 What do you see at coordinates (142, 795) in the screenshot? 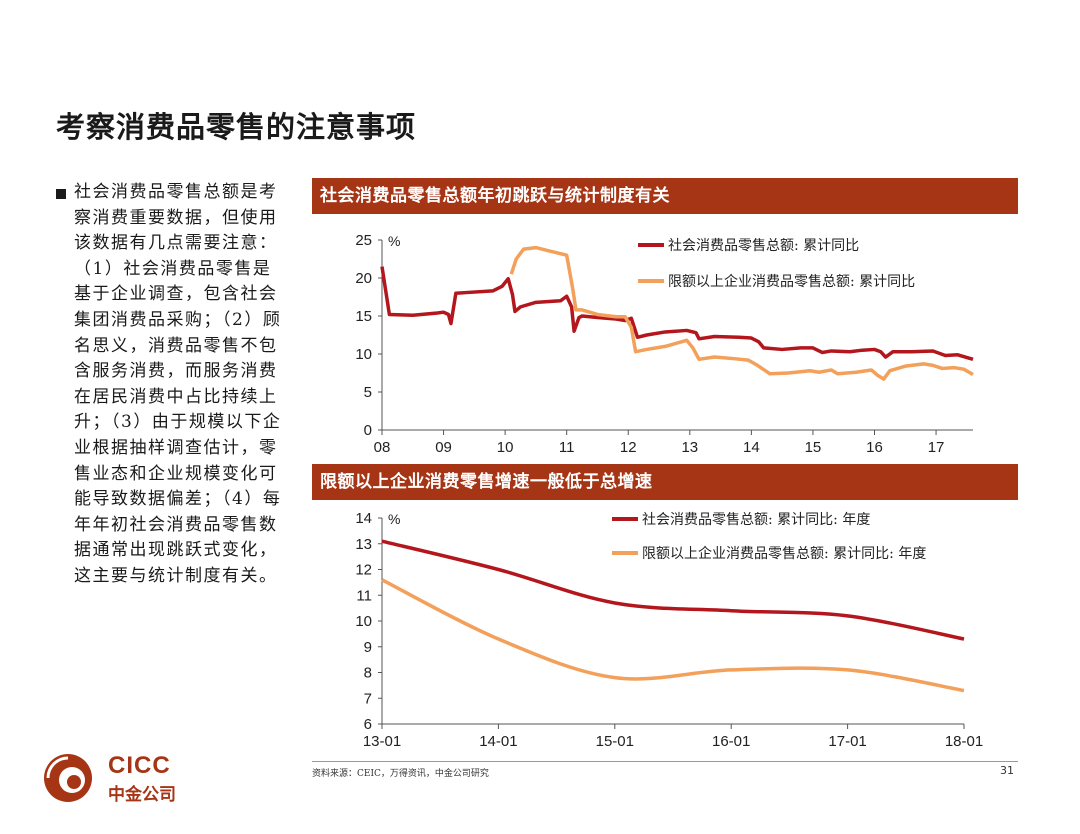
I see `logo-text-cn: 中金公司` at bounding box center [142, 795].